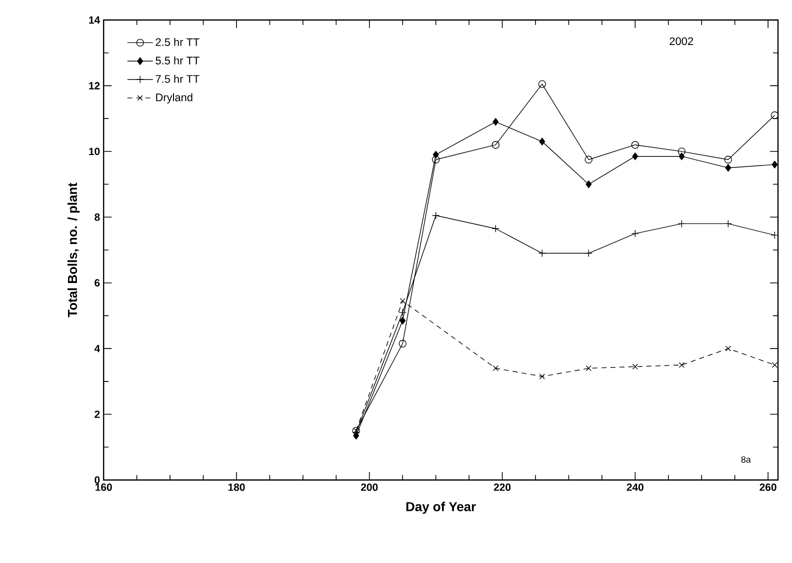  What do you see at coordinates (97, 480) in the screenshot?
I see `y-tick-label: 0` at bounding box center [97, 480].